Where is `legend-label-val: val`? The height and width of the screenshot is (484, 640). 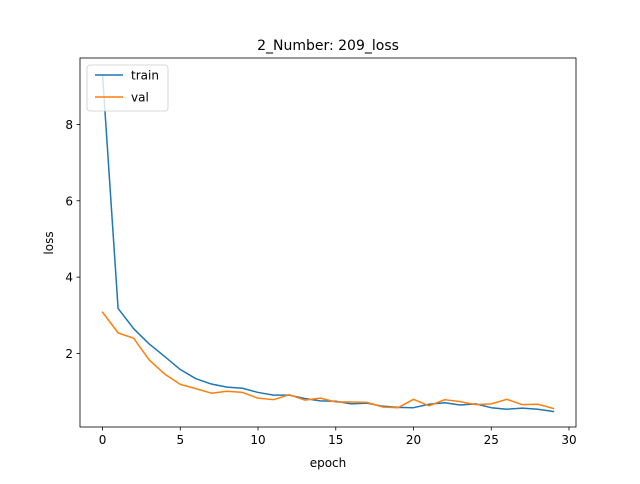
legend-label-val: val is located at coordinates (140, 98).